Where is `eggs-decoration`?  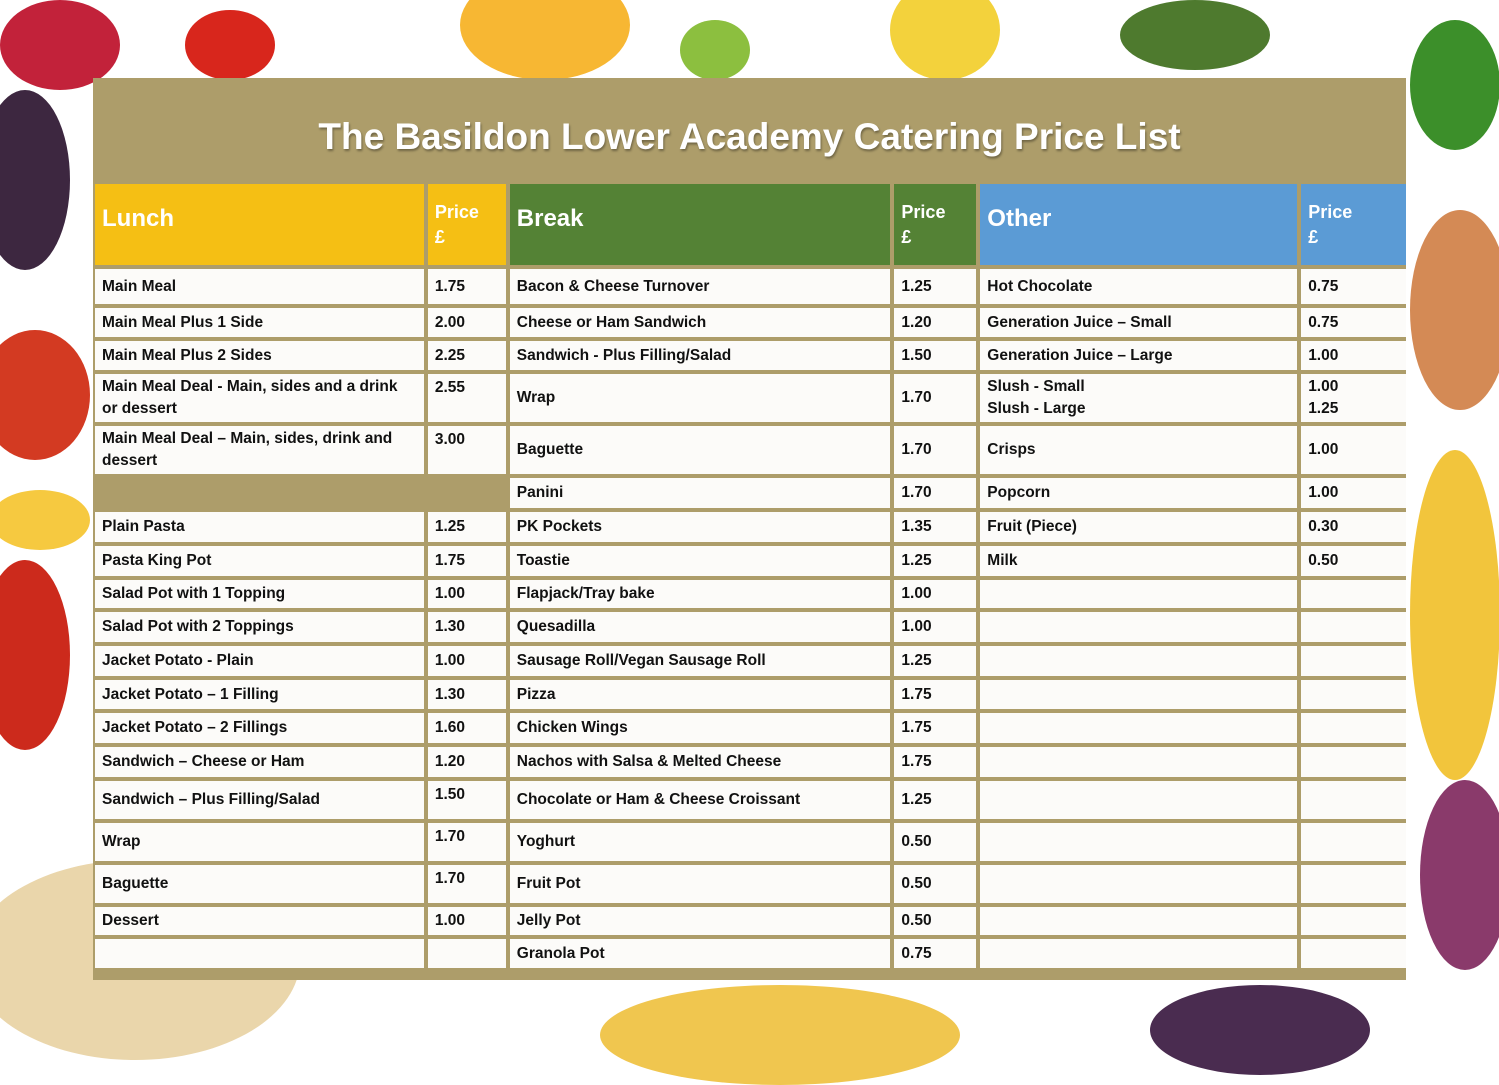
eggs-decoration is located at coordinates (1454, 310).